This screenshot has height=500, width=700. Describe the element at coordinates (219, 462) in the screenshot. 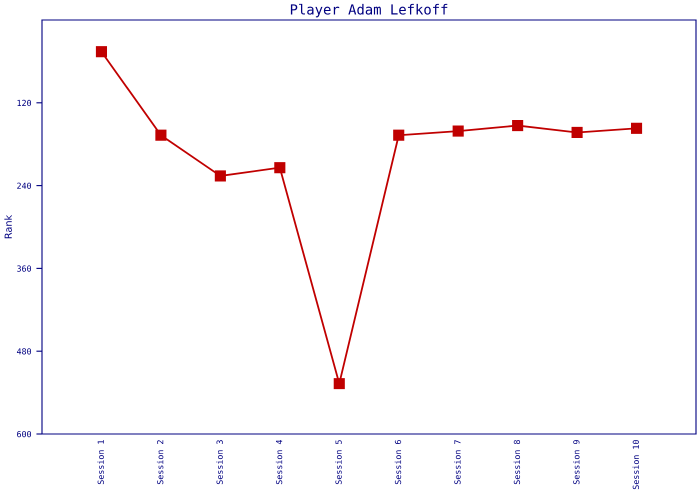

I see `x-tick-label: Session 3` at that location.